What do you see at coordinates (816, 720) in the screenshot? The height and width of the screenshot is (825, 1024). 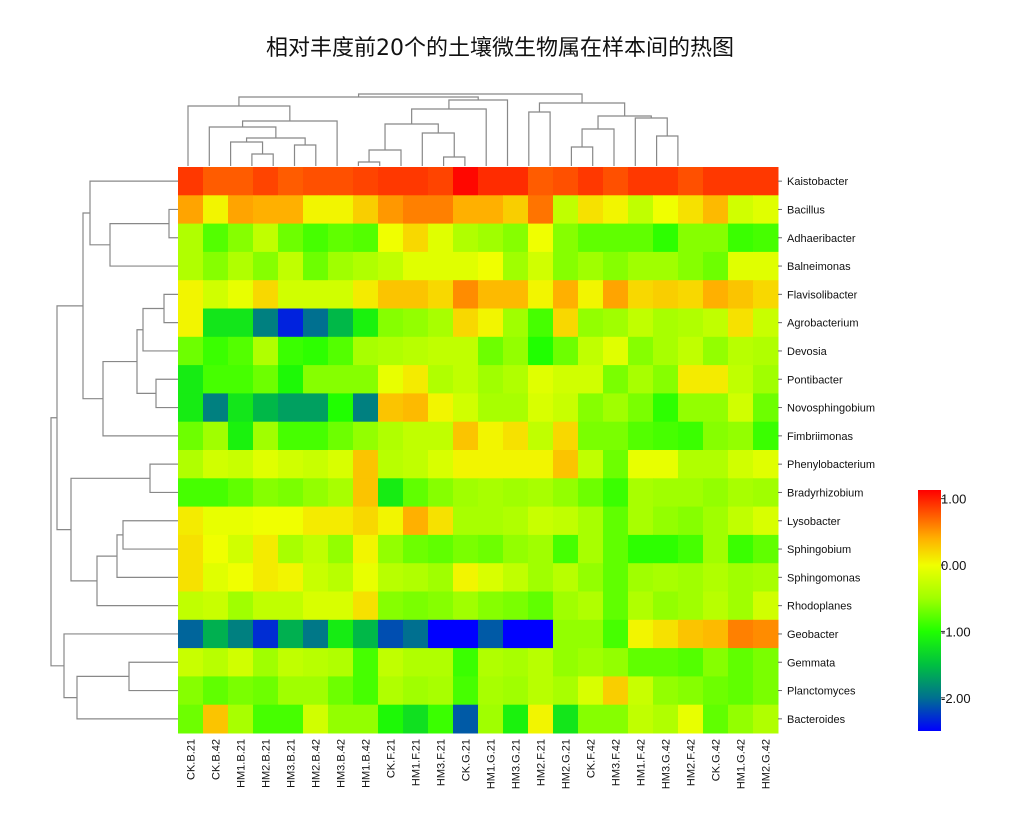 I see `row-label: Bacteroides` at bounding box center [816, 720].